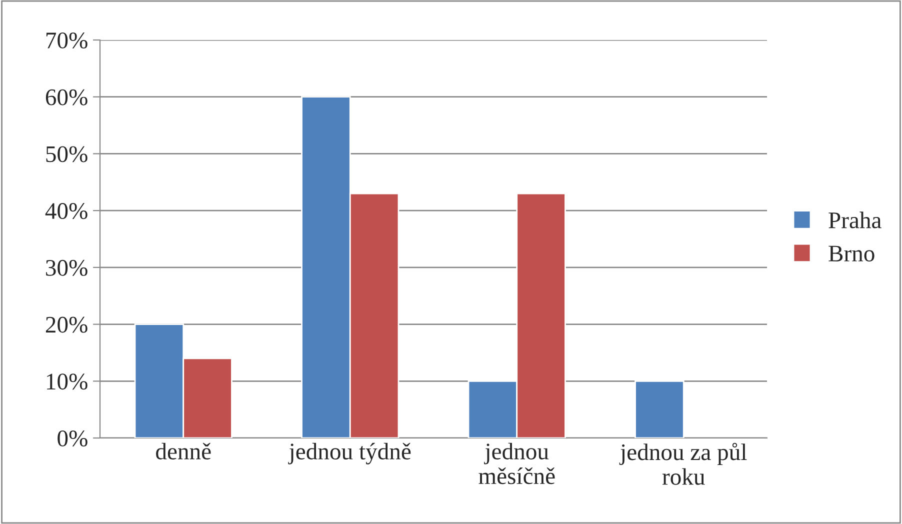 The height and width of the screenshot is (524, 902). What do you see at coordinates (683, 463) in the screenshot?
I see `x-tick-label: jednou za půl roku` at bounding box center [683, 463].